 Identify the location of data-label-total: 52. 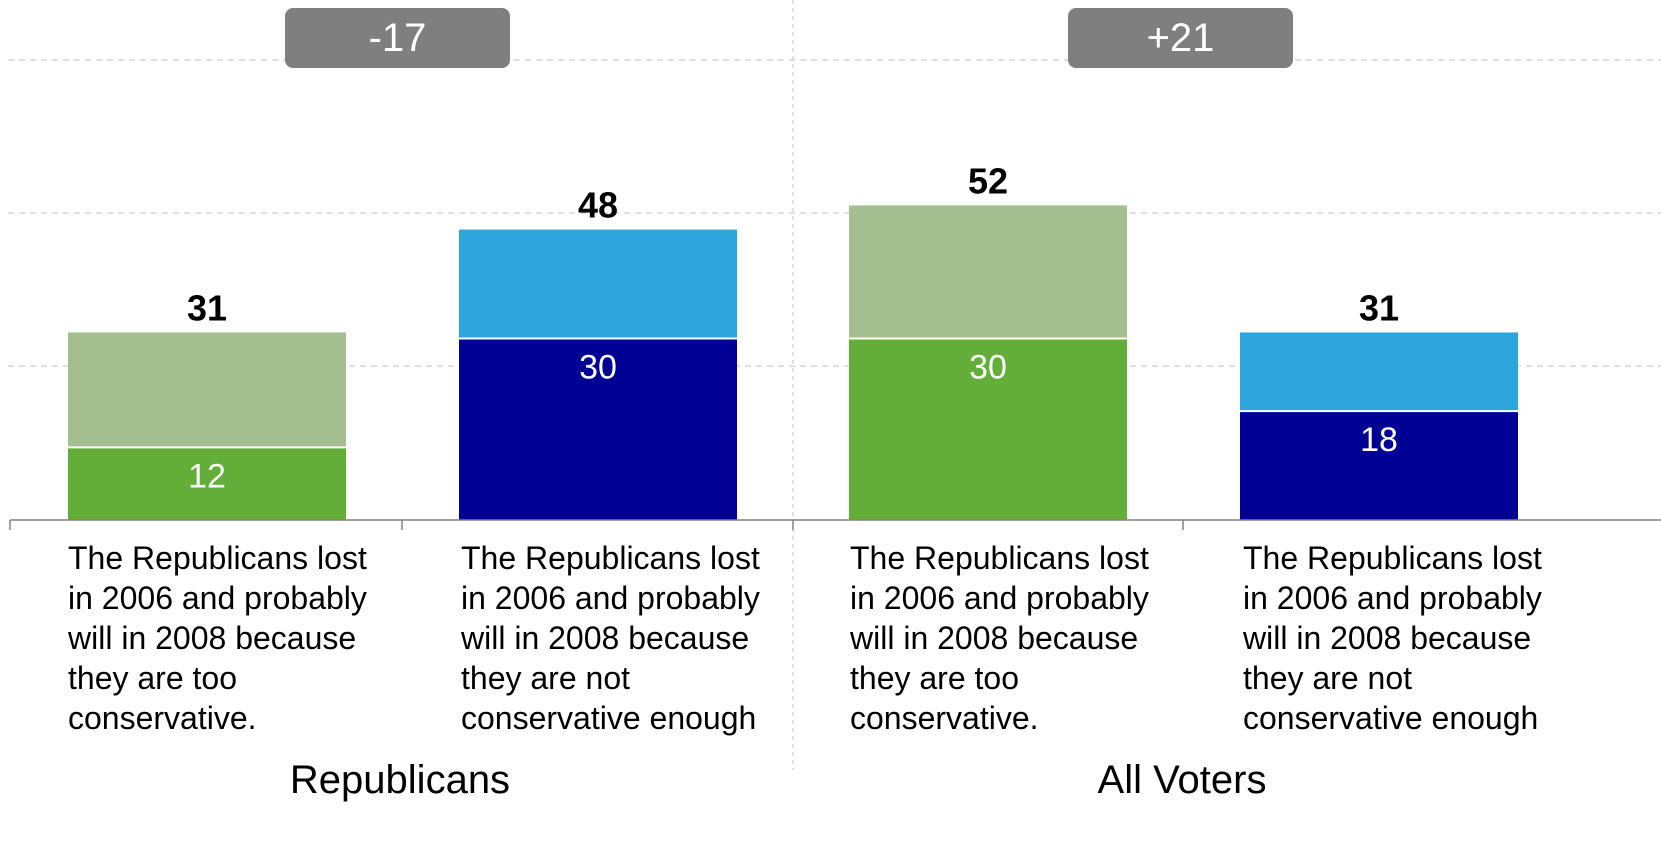
(988, 180).